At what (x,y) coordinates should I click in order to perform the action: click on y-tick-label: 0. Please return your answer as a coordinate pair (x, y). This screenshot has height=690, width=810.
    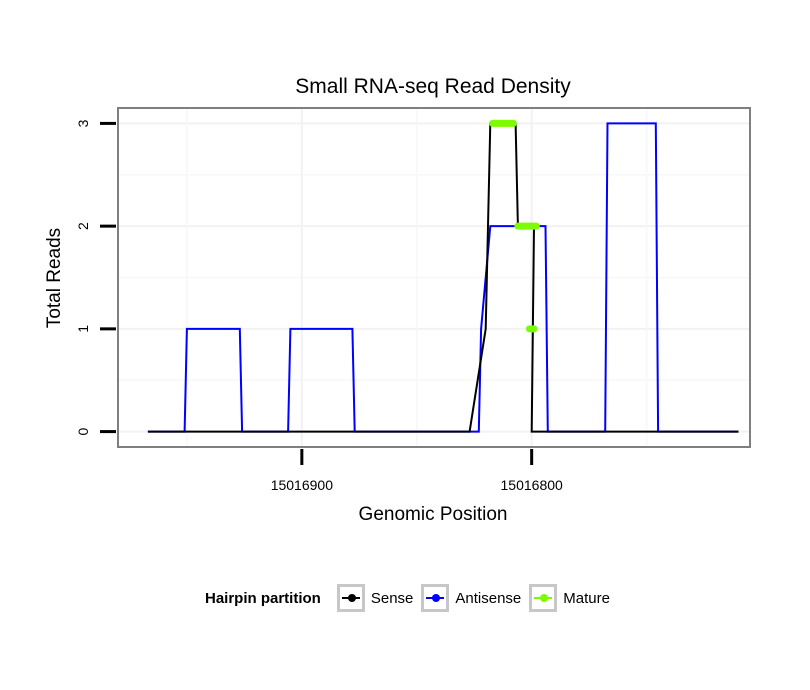
    Looking at the image, I should click on (83, 431).